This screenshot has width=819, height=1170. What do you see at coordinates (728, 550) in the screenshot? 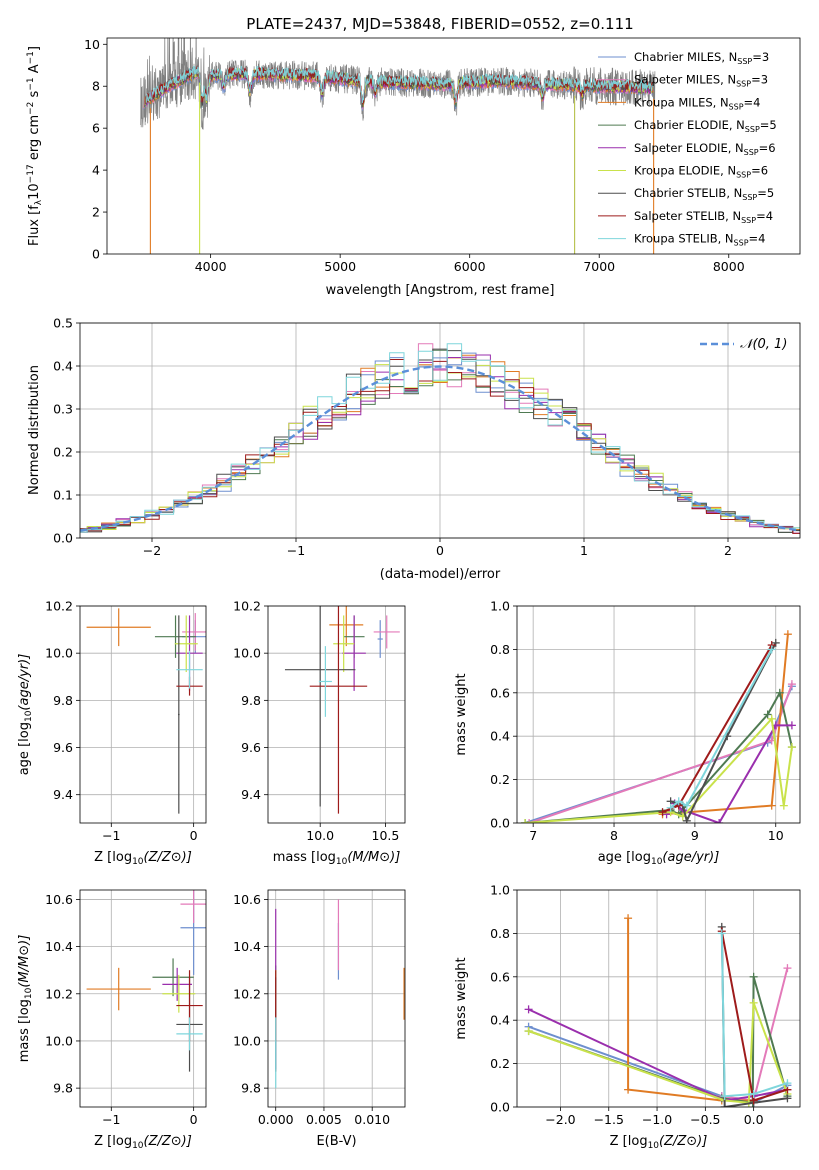
I see `x-tick-label: 2` at bounding box center [728, 550].